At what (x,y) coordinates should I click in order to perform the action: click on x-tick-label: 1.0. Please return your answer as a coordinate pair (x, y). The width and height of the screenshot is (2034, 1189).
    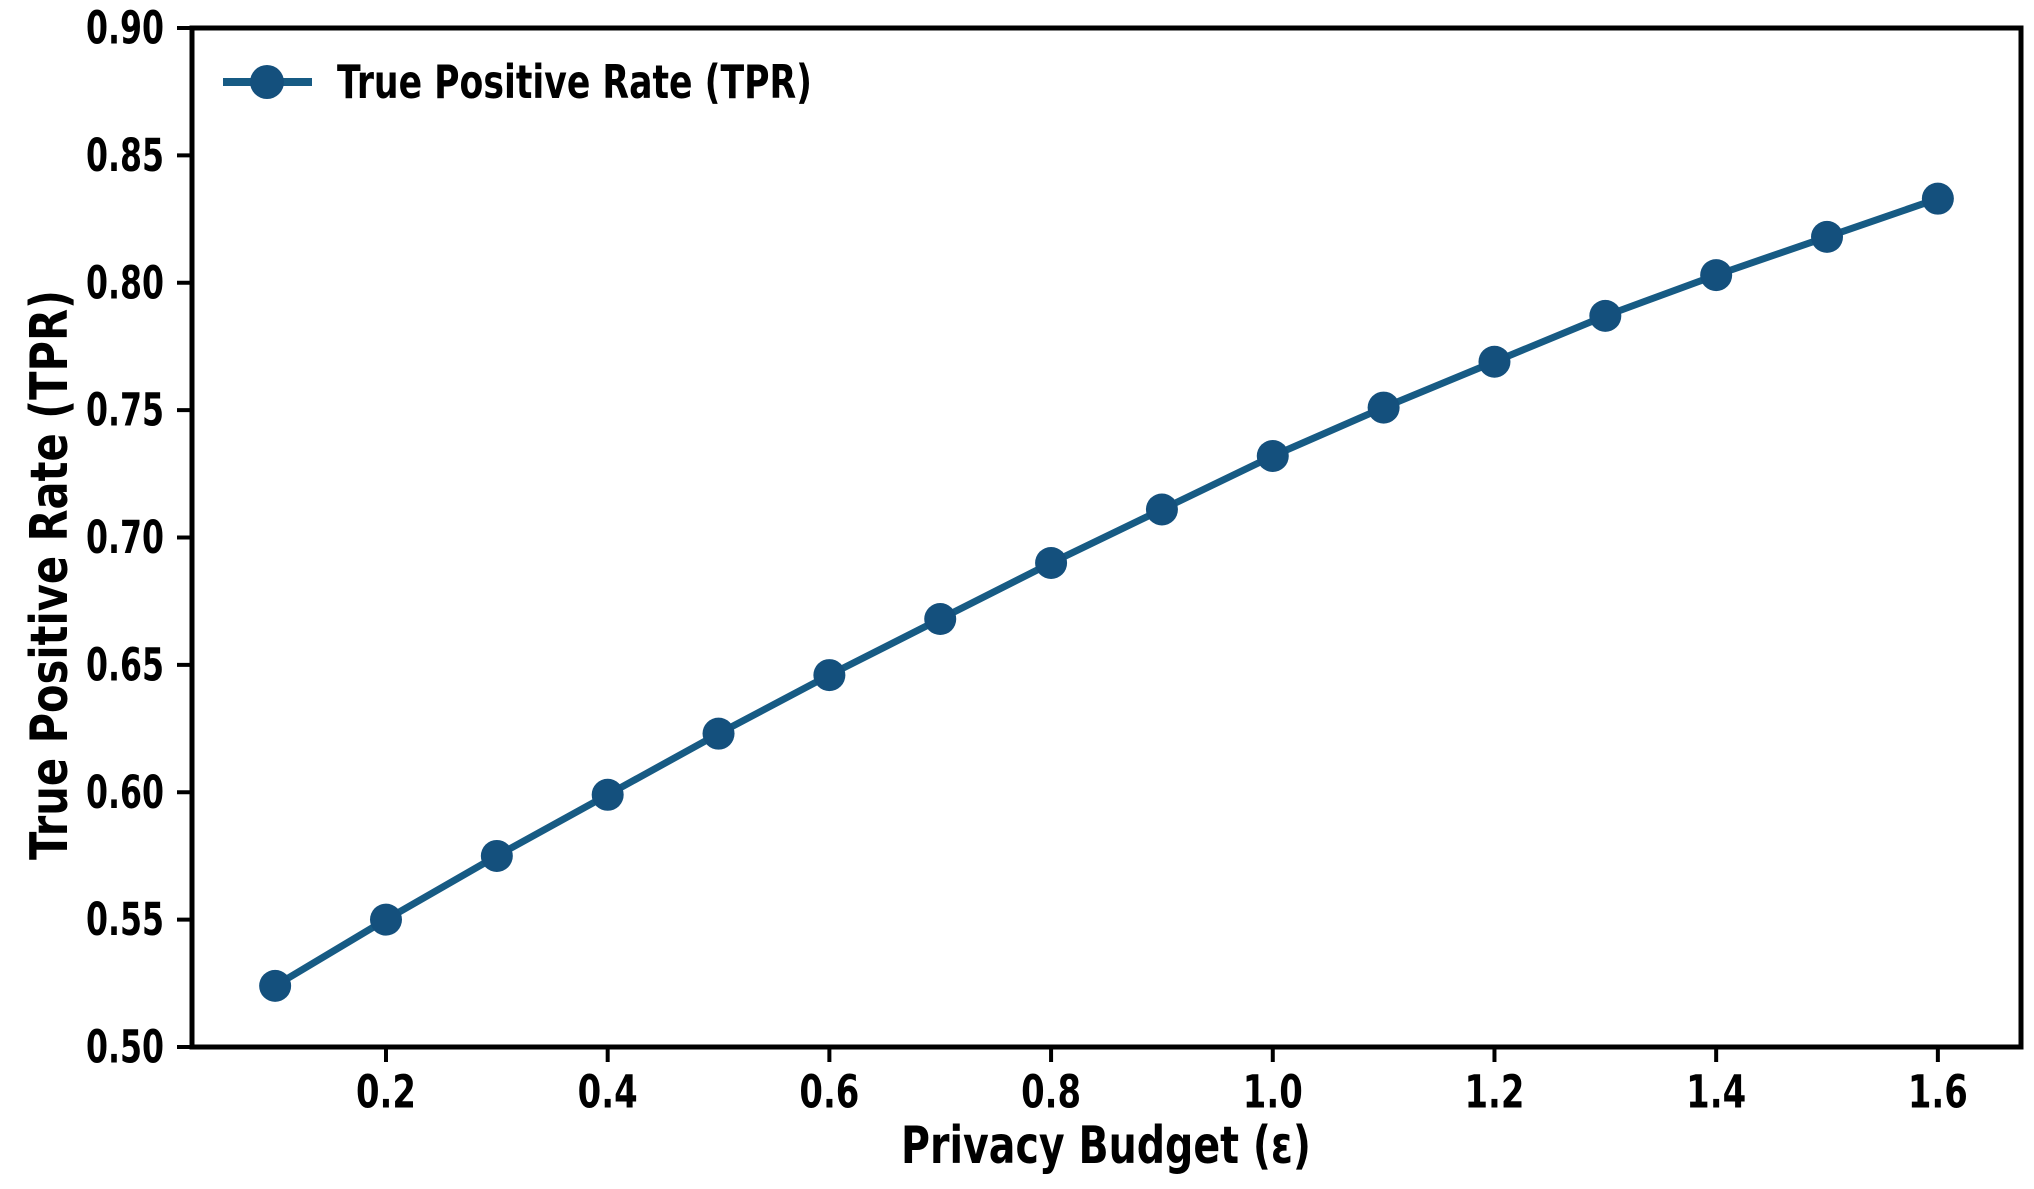
    Looking at the image, I should click on (1273, 1092).